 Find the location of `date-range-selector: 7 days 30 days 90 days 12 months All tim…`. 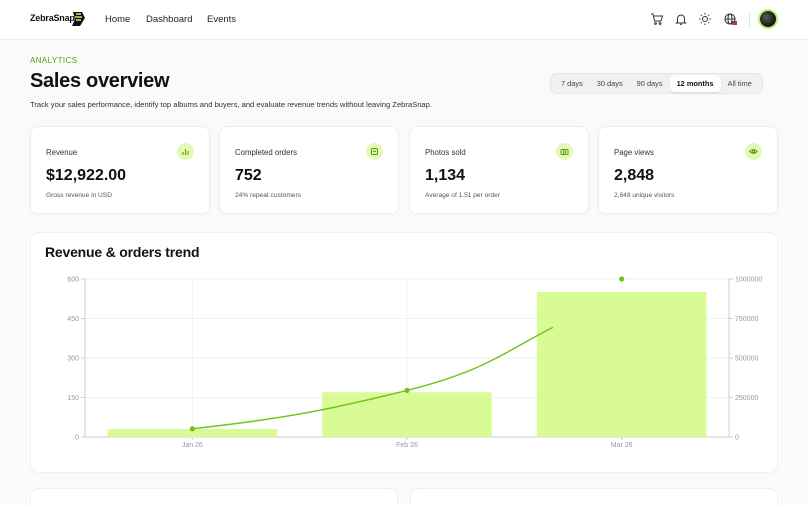

date-range-selector: 7 days 30 days 90 days 12 months All tim… is located at coordinates (656, 83).